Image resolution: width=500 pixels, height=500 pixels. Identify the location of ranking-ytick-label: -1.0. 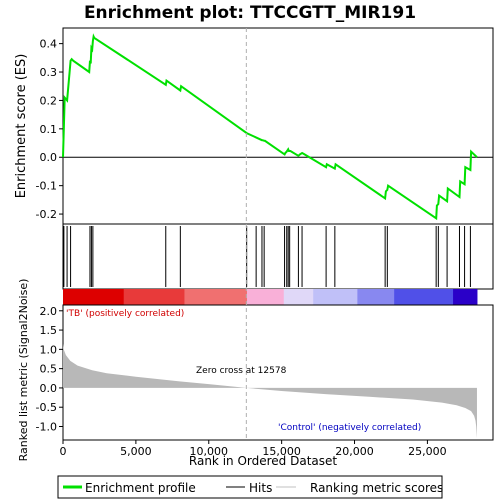
(46, 427).